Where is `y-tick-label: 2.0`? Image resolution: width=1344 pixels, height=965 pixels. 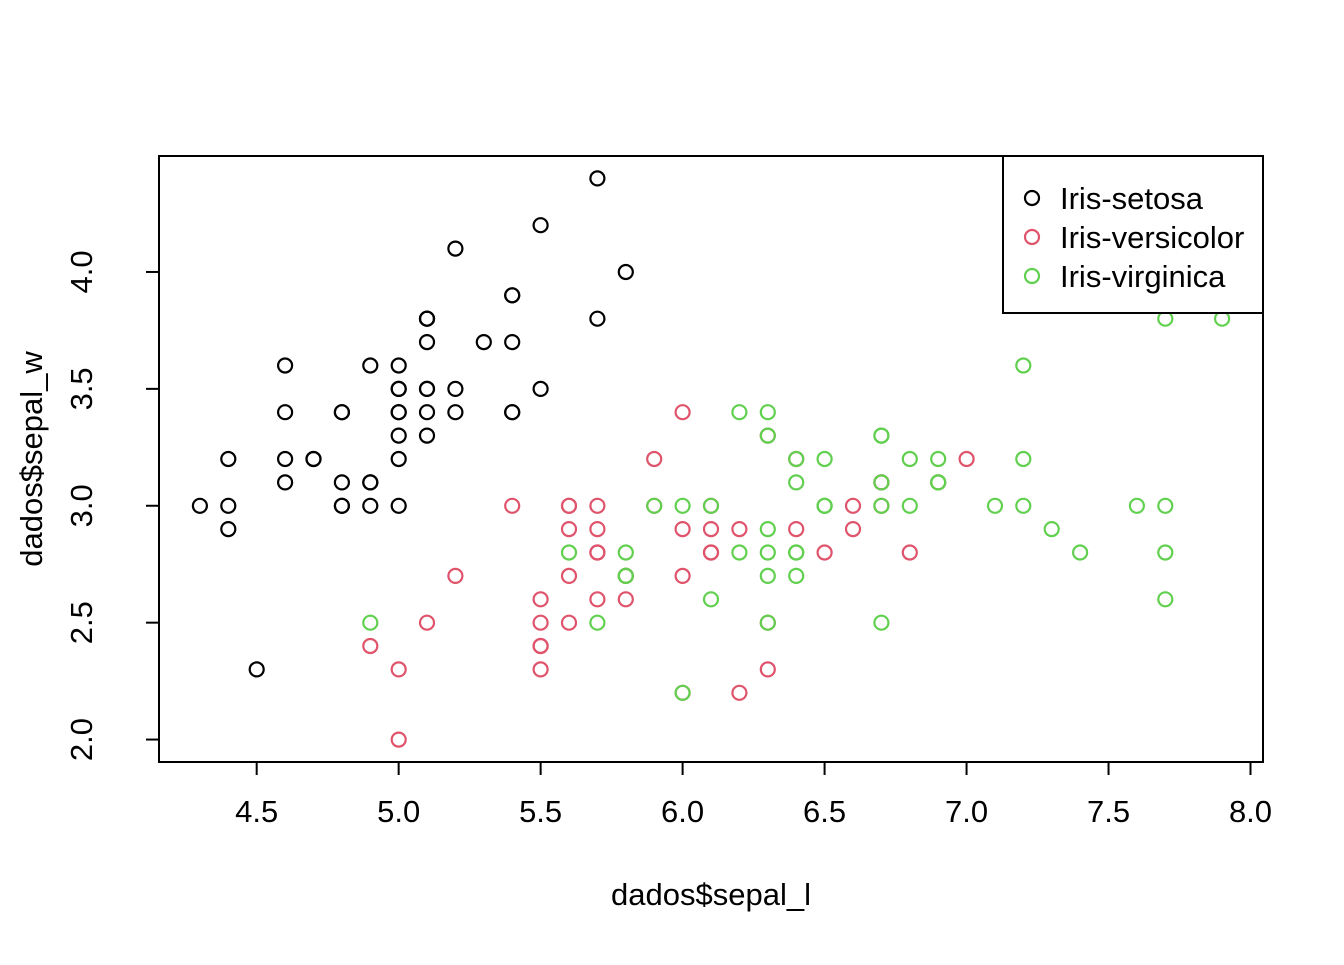
y-tick-label: 2.0 is located at coordinates (81, 739).